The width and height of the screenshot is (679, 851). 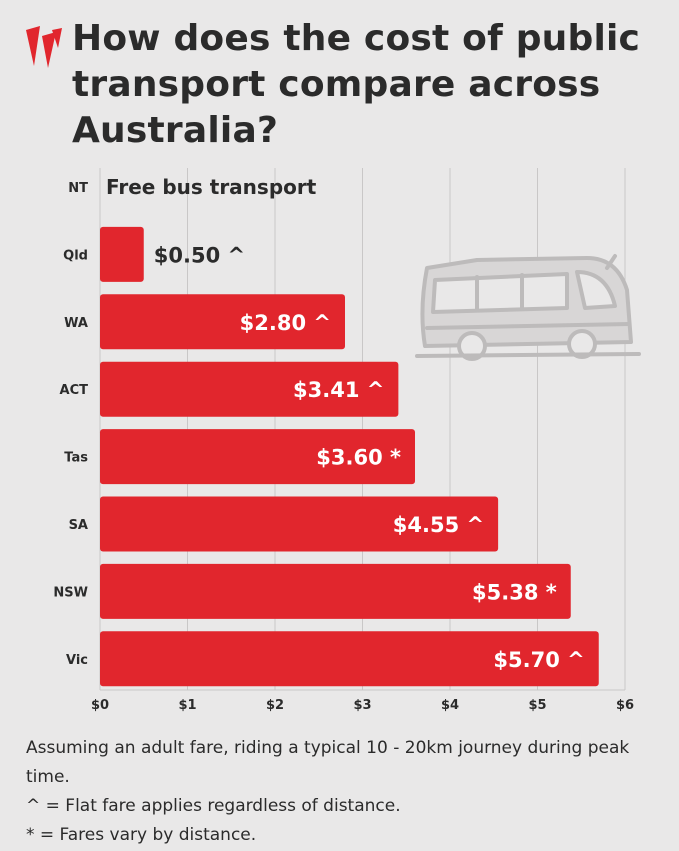 What do you see at coordinates (438, 525) in the screenshot?
I see `data-label: $4.55 ^` at bounding box center [438, 525].